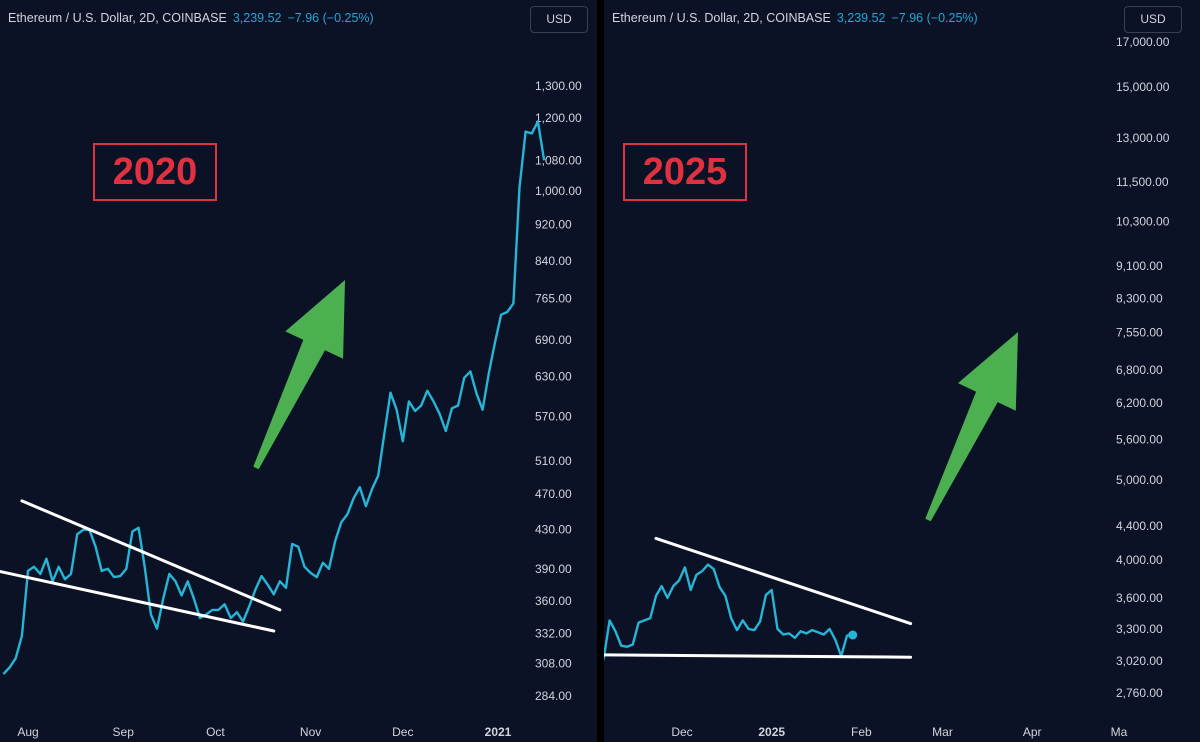 This screenshot has width=1200, height=742. I want to click on price-line, so click(728, 612).